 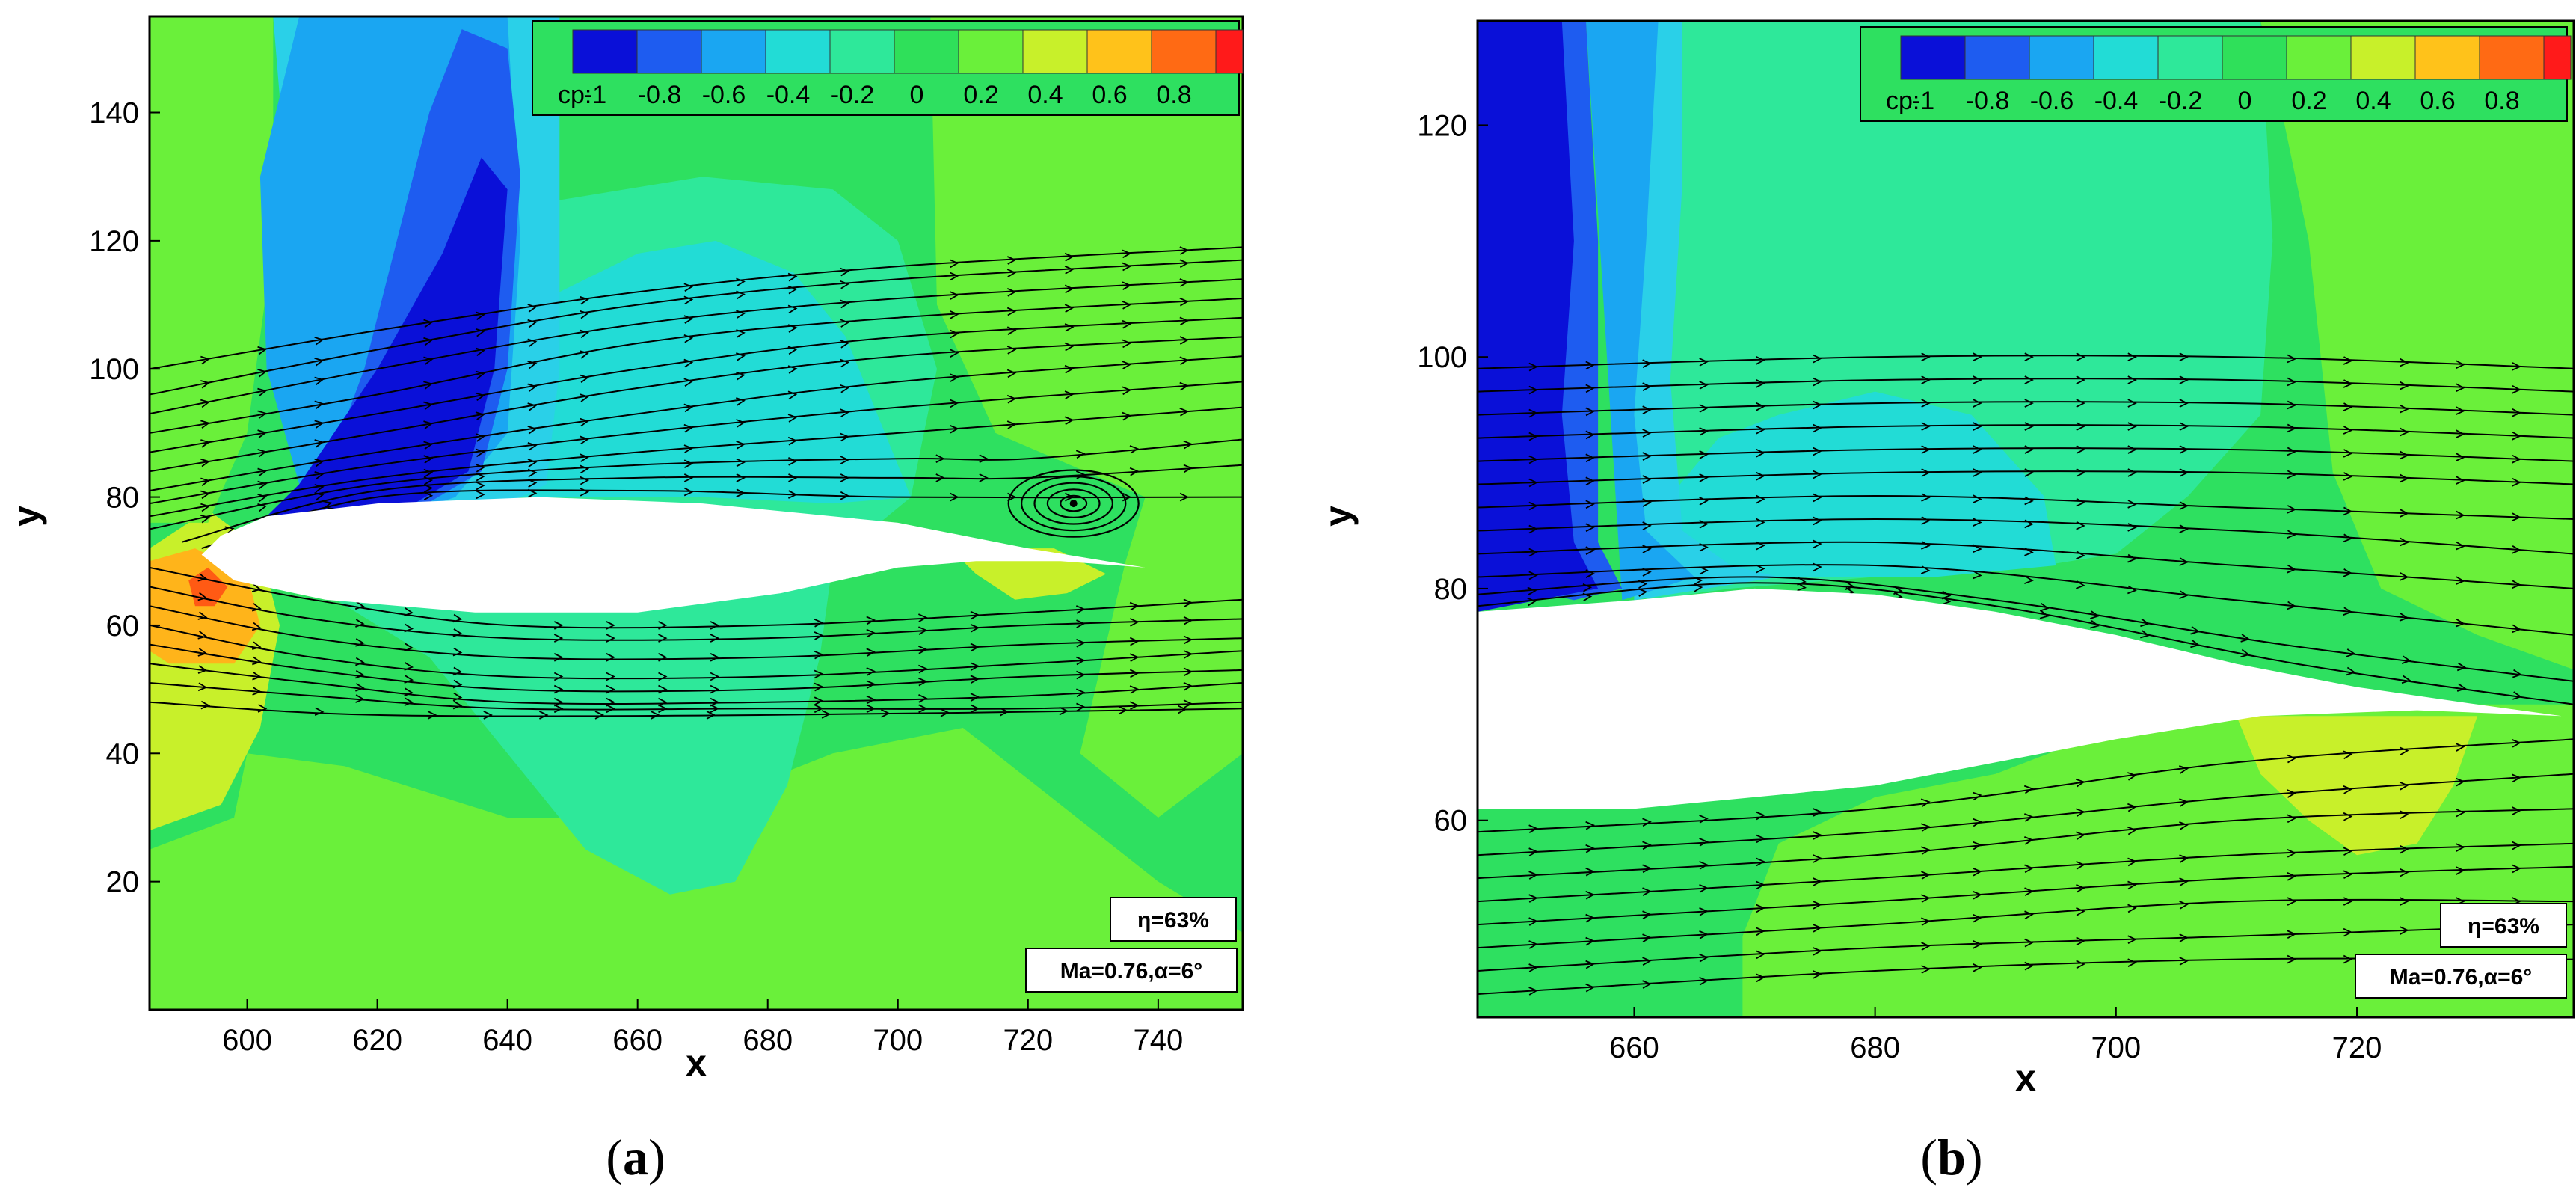 I want to click on colorbar-label-b-0: -1, so click(x=1923, y=101).